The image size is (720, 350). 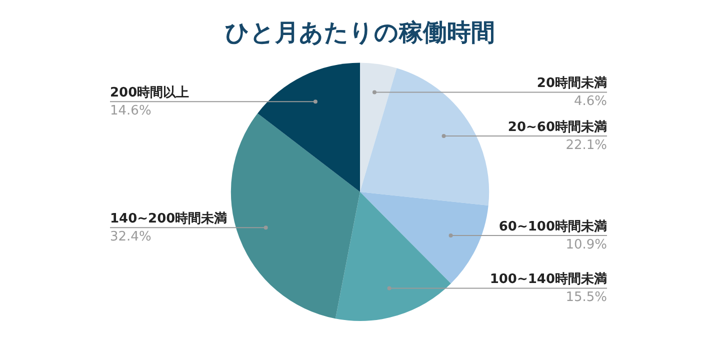 What do you see at coordinates (586, 145) in the screenshot?
I see `data-label: 22.1%` at bounding box center [586, 145].